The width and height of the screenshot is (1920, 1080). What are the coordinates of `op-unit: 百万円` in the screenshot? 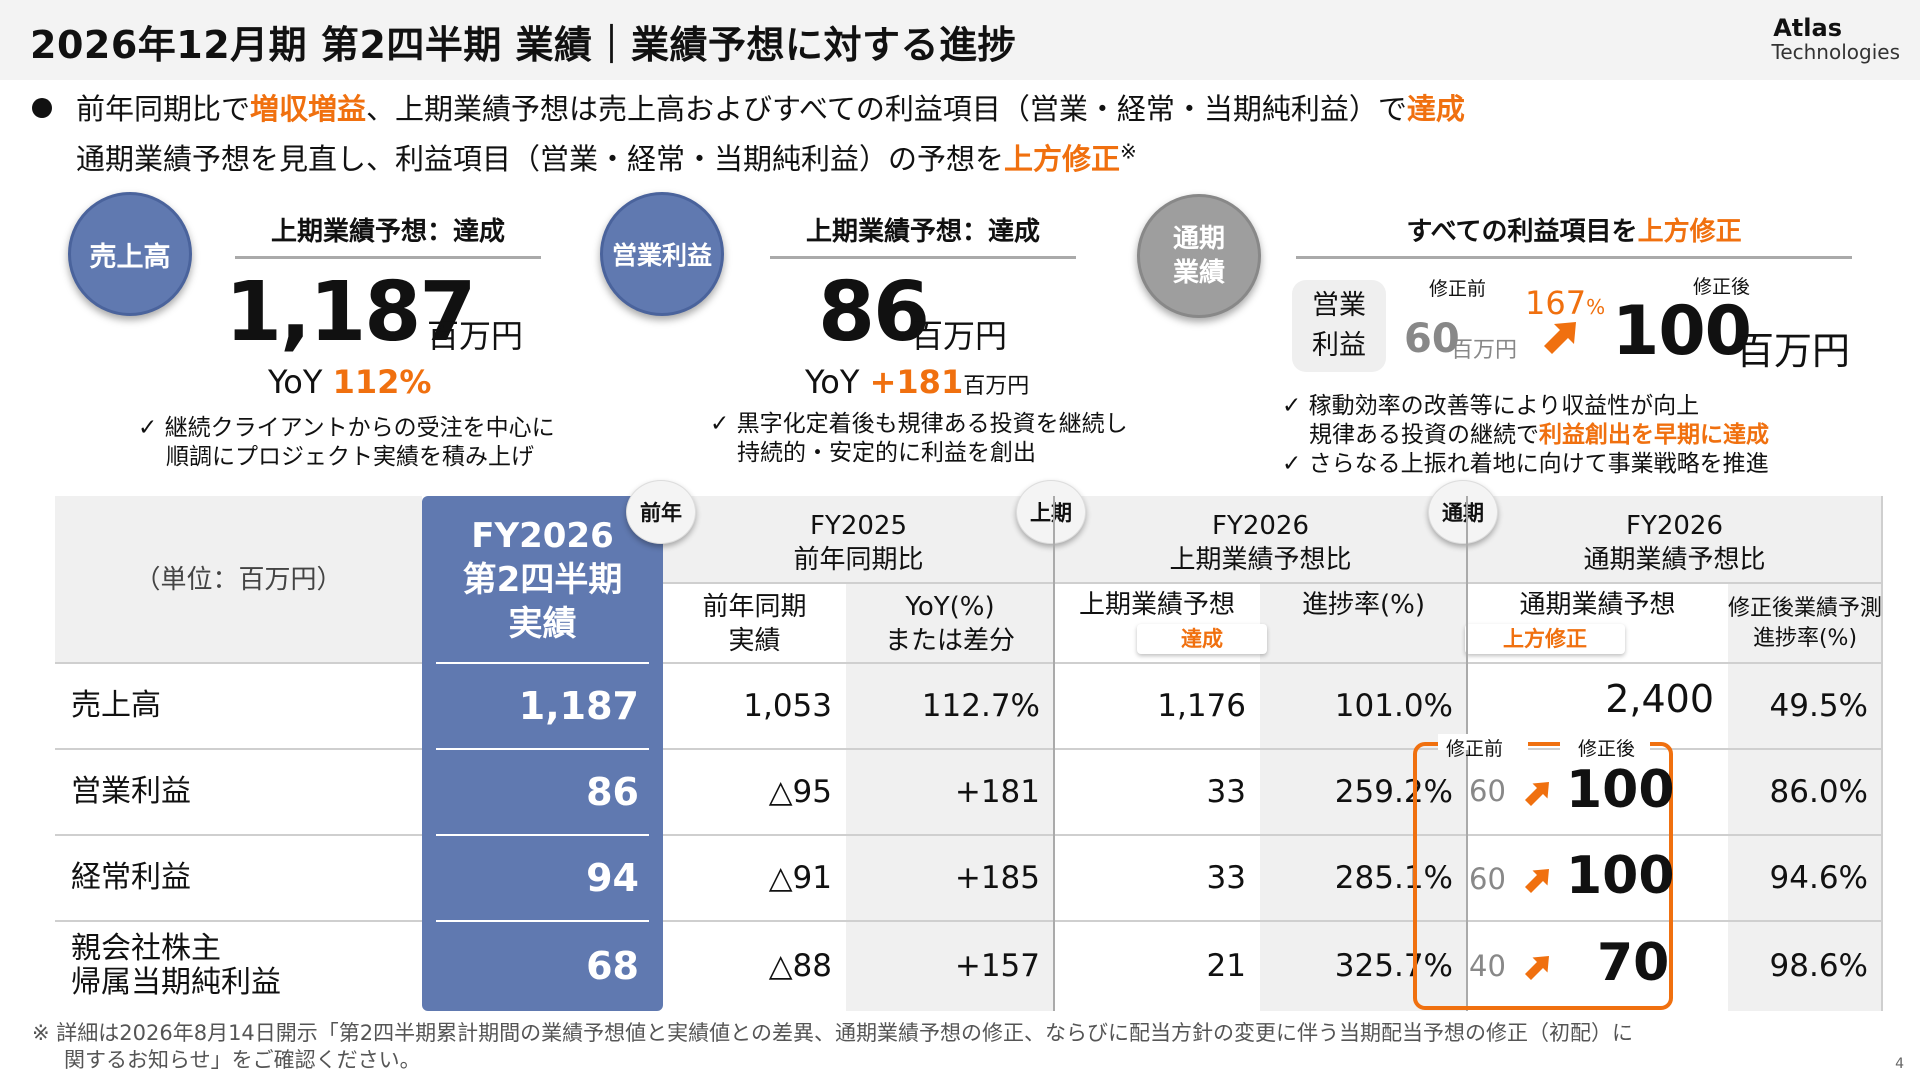 It's located at (959, 336).